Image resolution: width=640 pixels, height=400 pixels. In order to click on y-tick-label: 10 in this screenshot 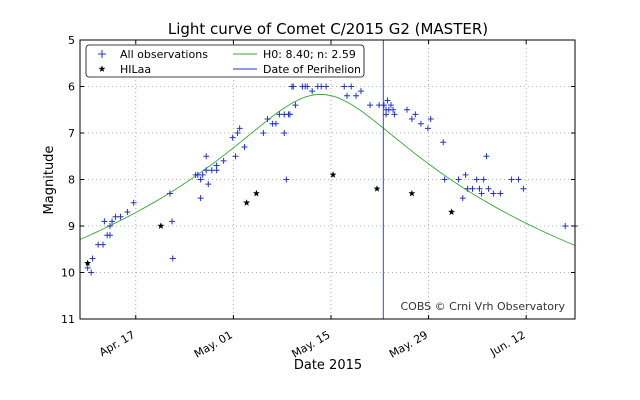, I will do `click(68, 273)`.